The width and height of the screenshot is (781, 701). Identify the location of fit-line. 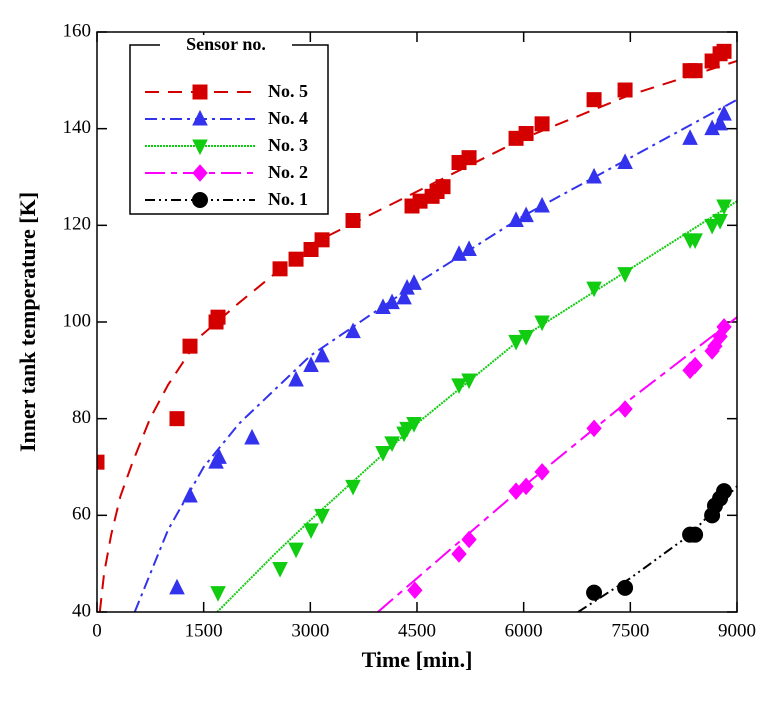
(657, 548).